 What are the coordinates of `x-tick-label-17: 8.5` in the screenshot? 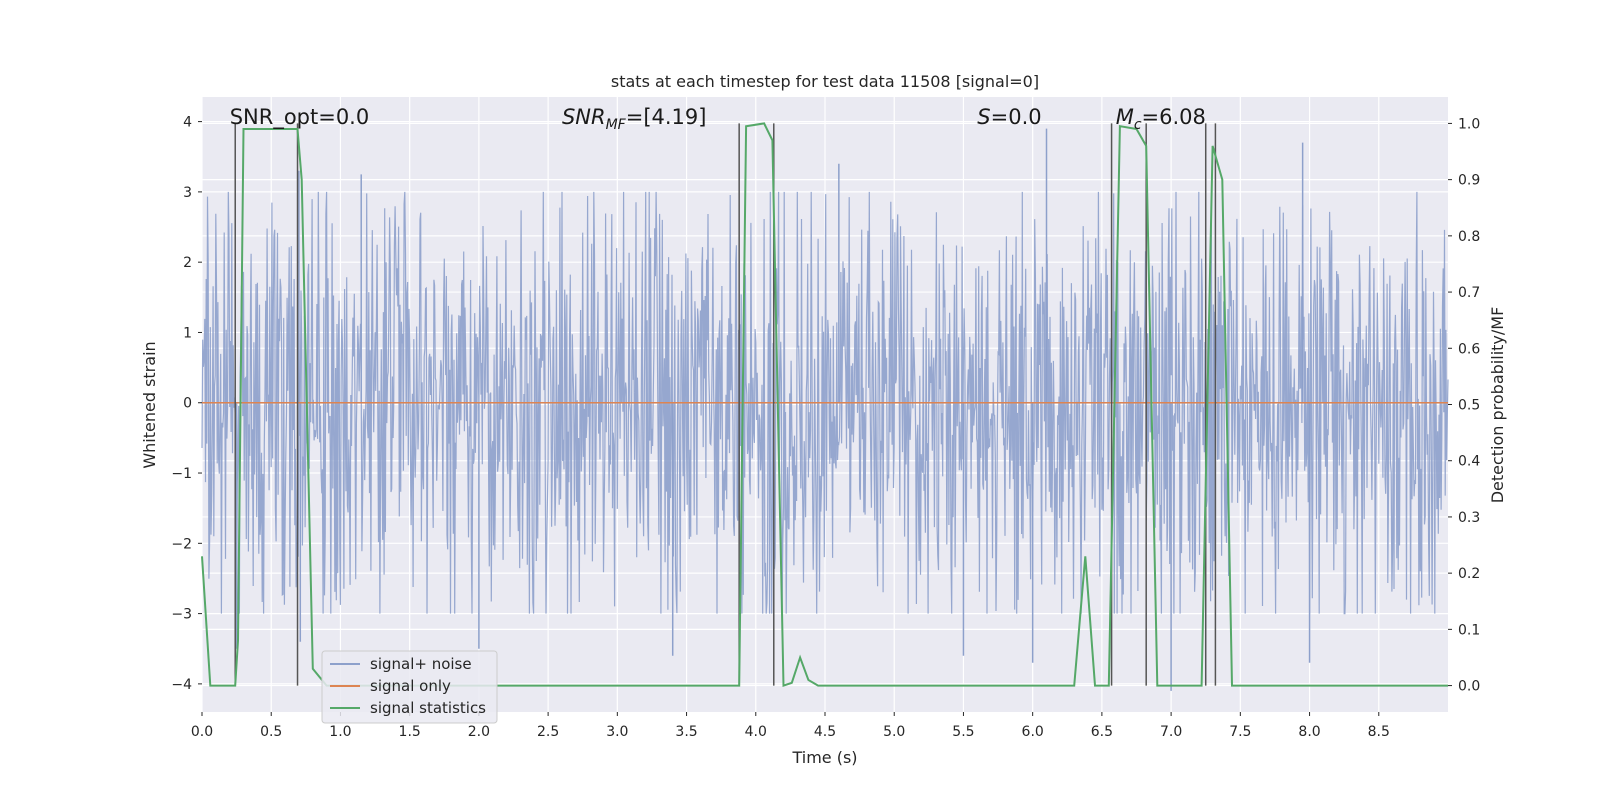 It's located at (1379, 732).